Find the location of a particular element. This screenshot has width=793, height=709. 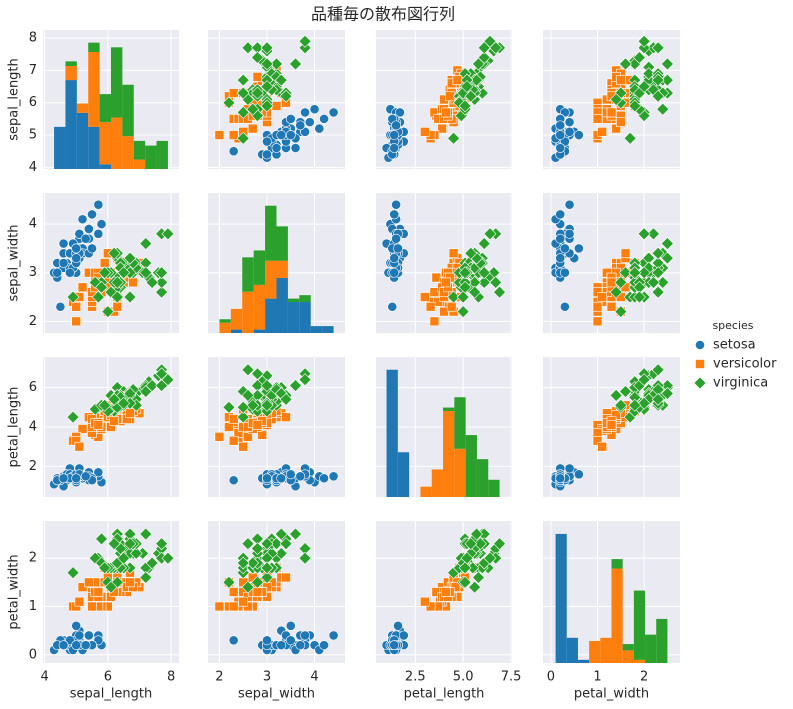

y-tick-label: 4 is located at coordinates (33, 224).